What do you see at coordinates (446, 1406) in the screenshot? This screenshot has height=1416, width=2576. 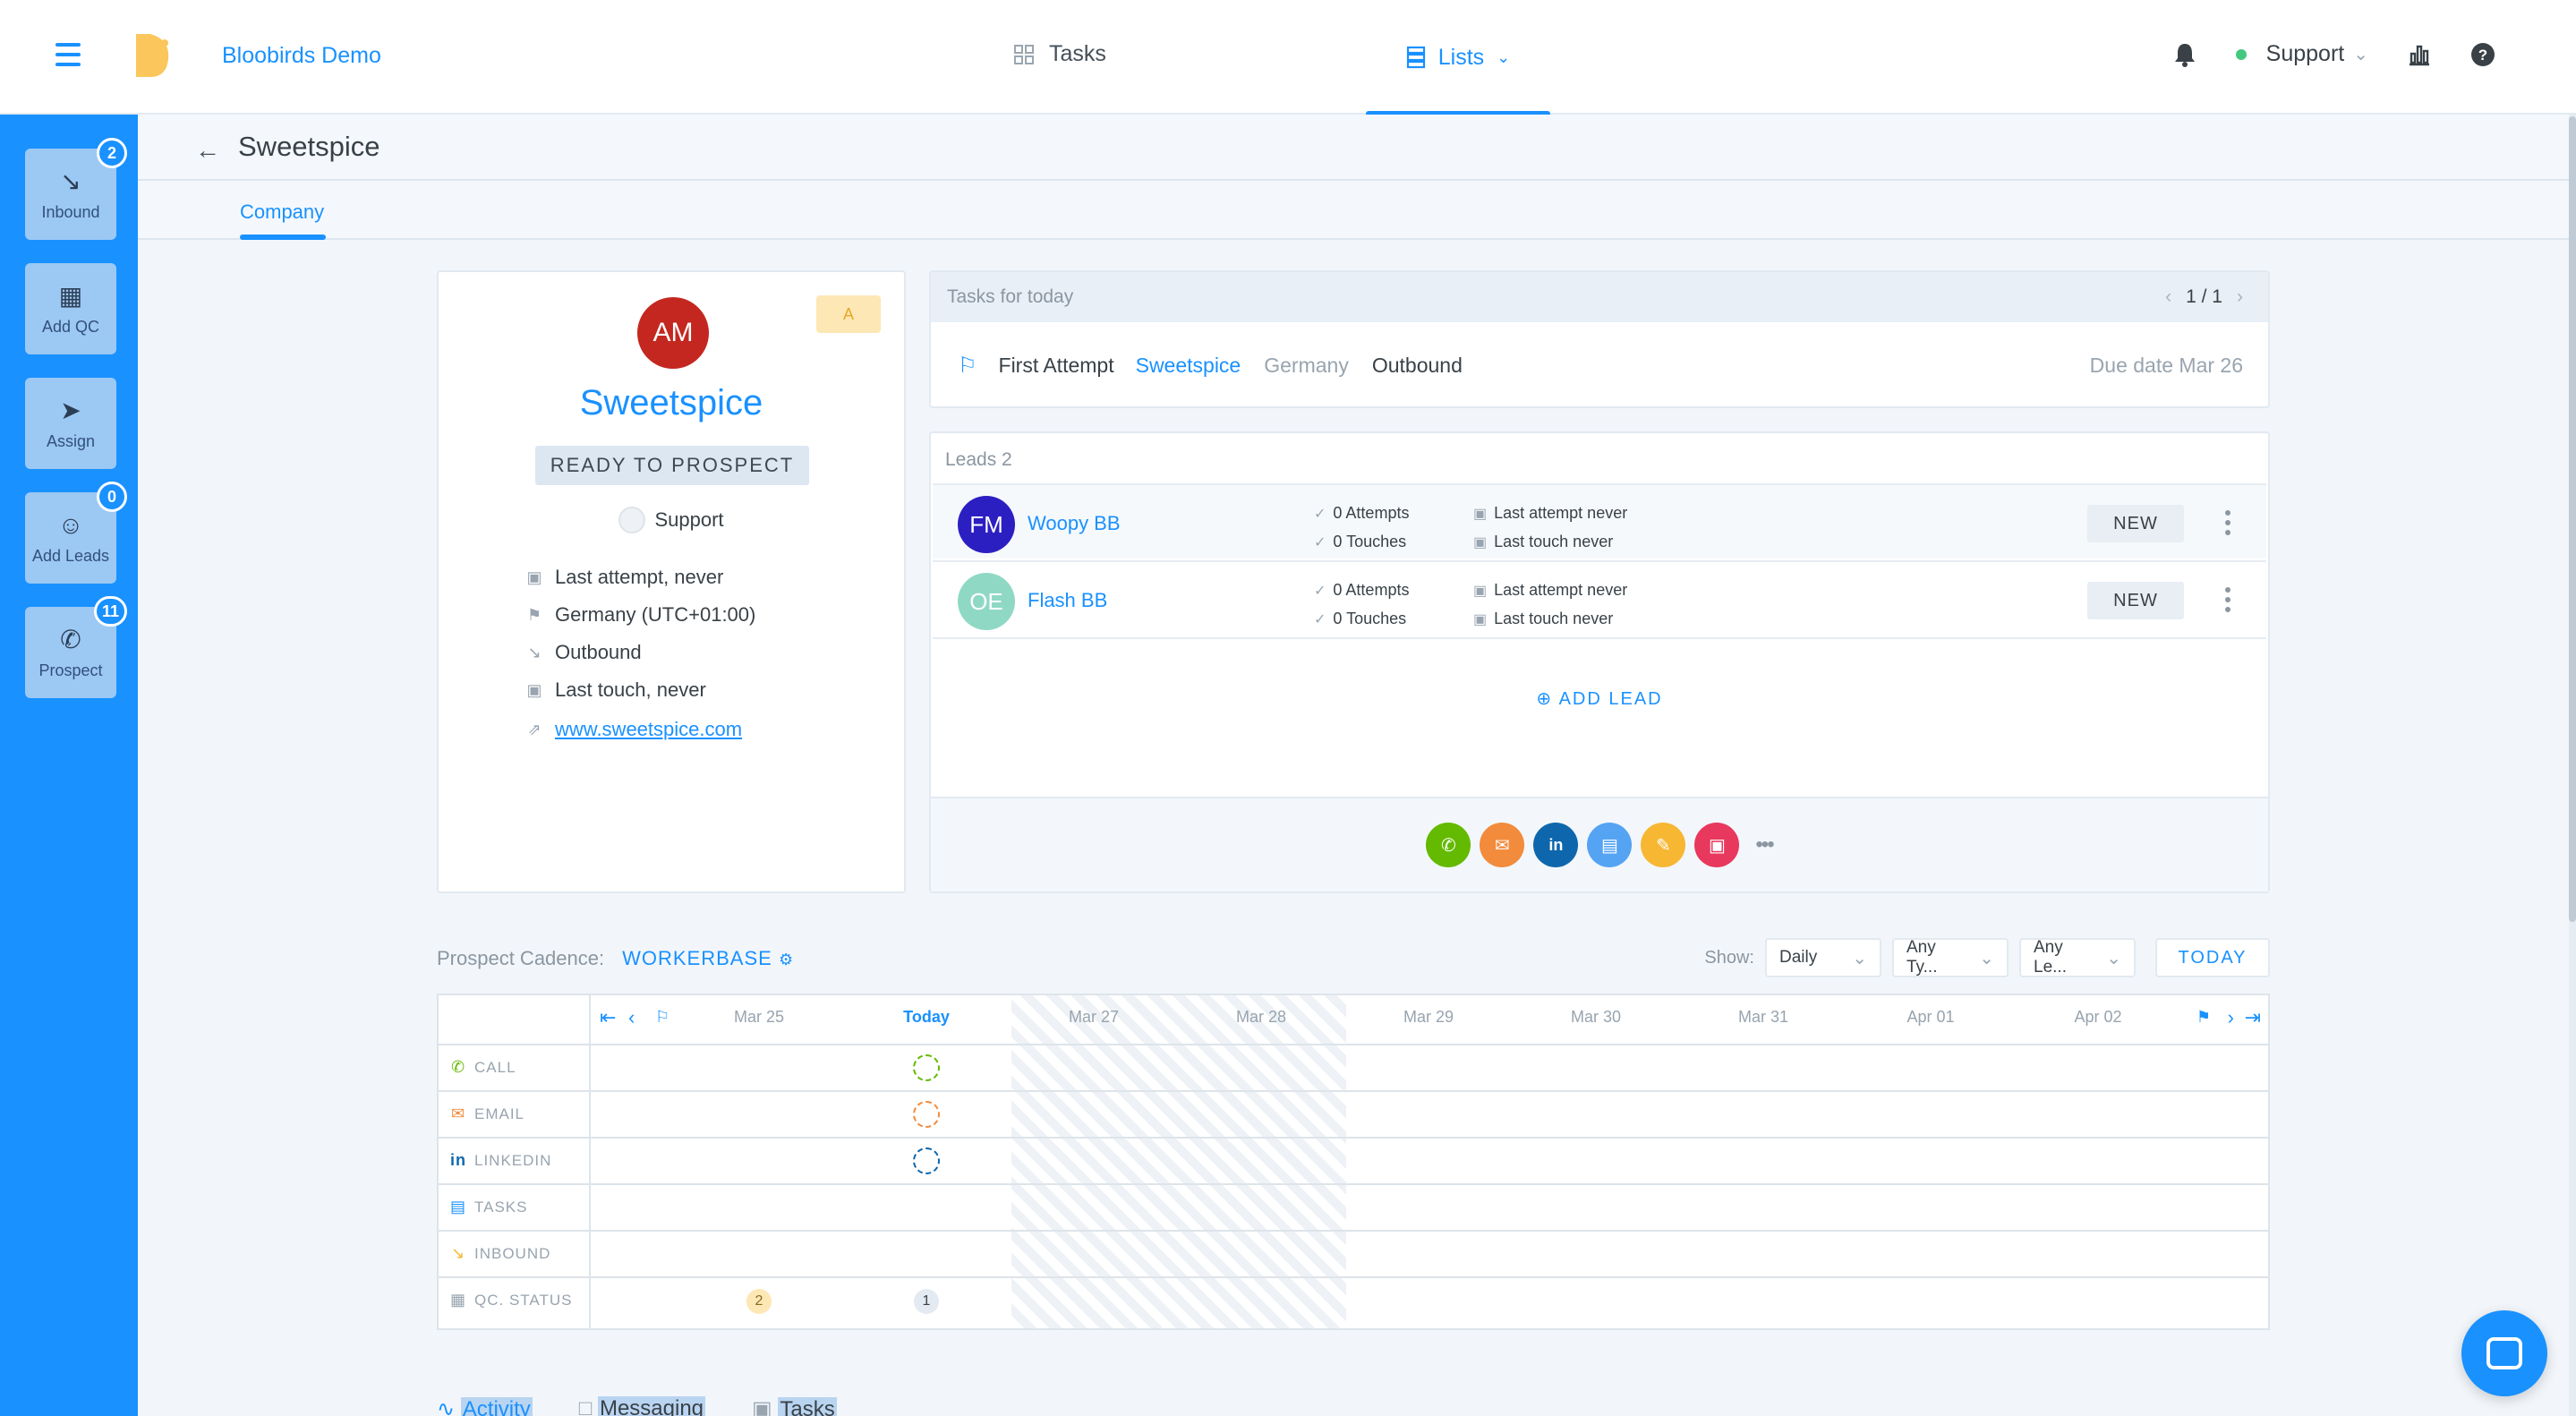 I see `activity-icon: ∿` at bounding box center [446, 1406].